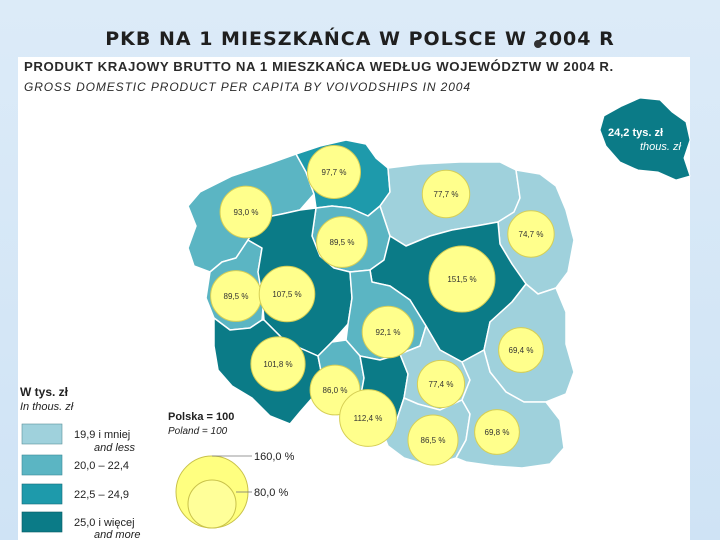 This screenshot has height=540, width=720. Describe the element at coordinates (335, 390) in the screenshot. I see `index-label-opolskie: 86,0 %` at that location.